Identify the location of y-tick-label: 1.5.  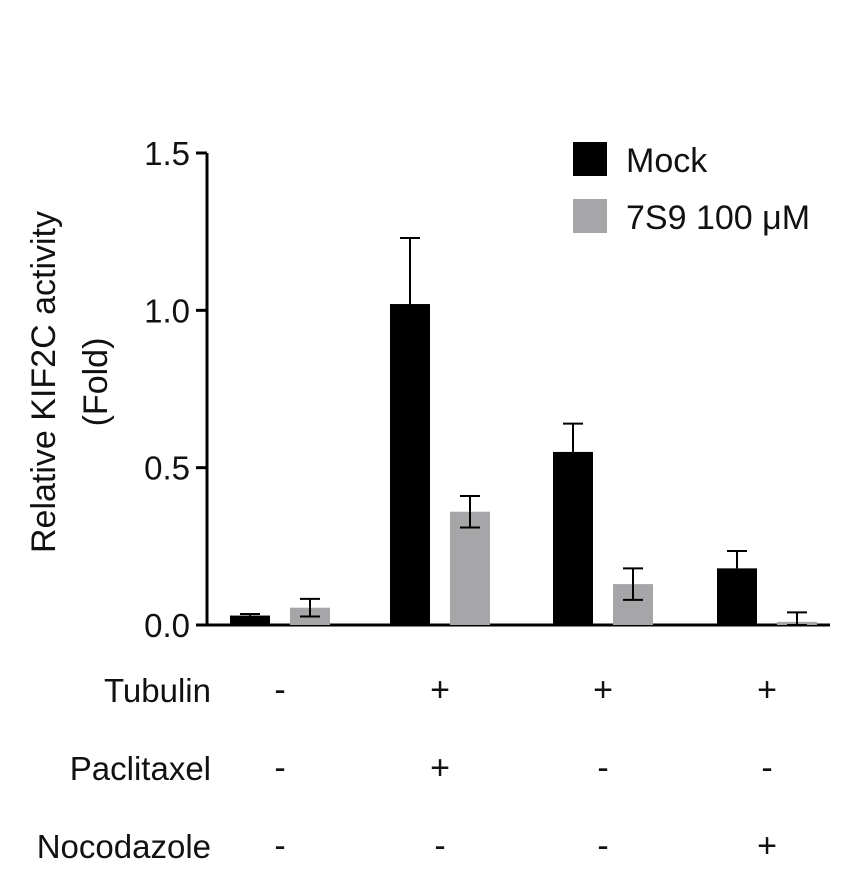
(167, 153).